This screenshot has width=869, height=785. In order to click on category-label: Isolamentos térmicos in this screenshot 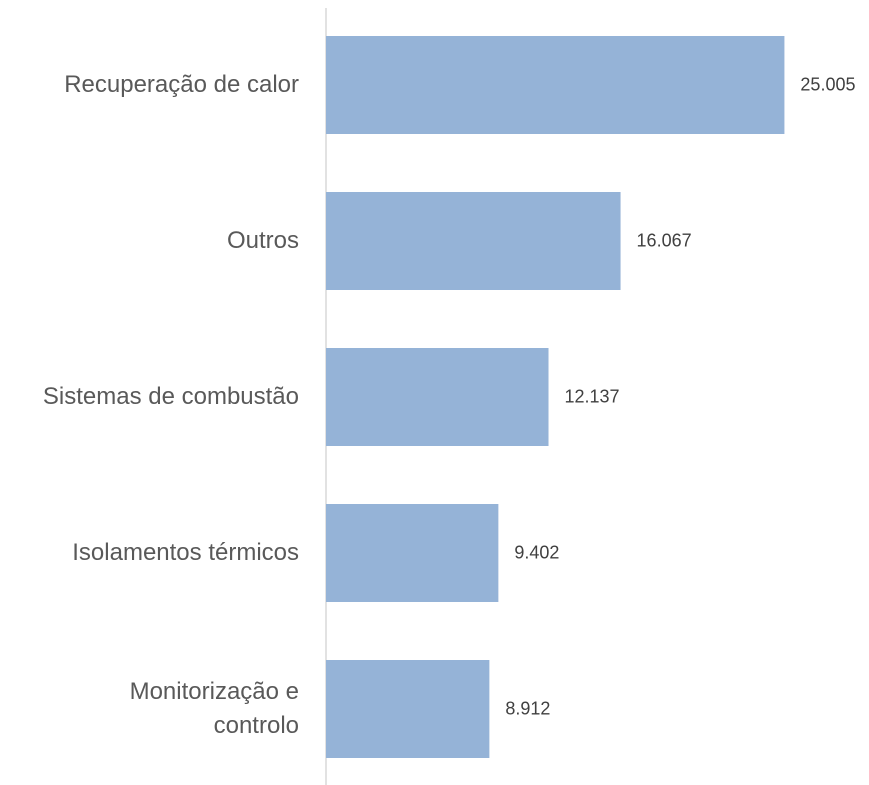, I will do `click(185, 552)`.